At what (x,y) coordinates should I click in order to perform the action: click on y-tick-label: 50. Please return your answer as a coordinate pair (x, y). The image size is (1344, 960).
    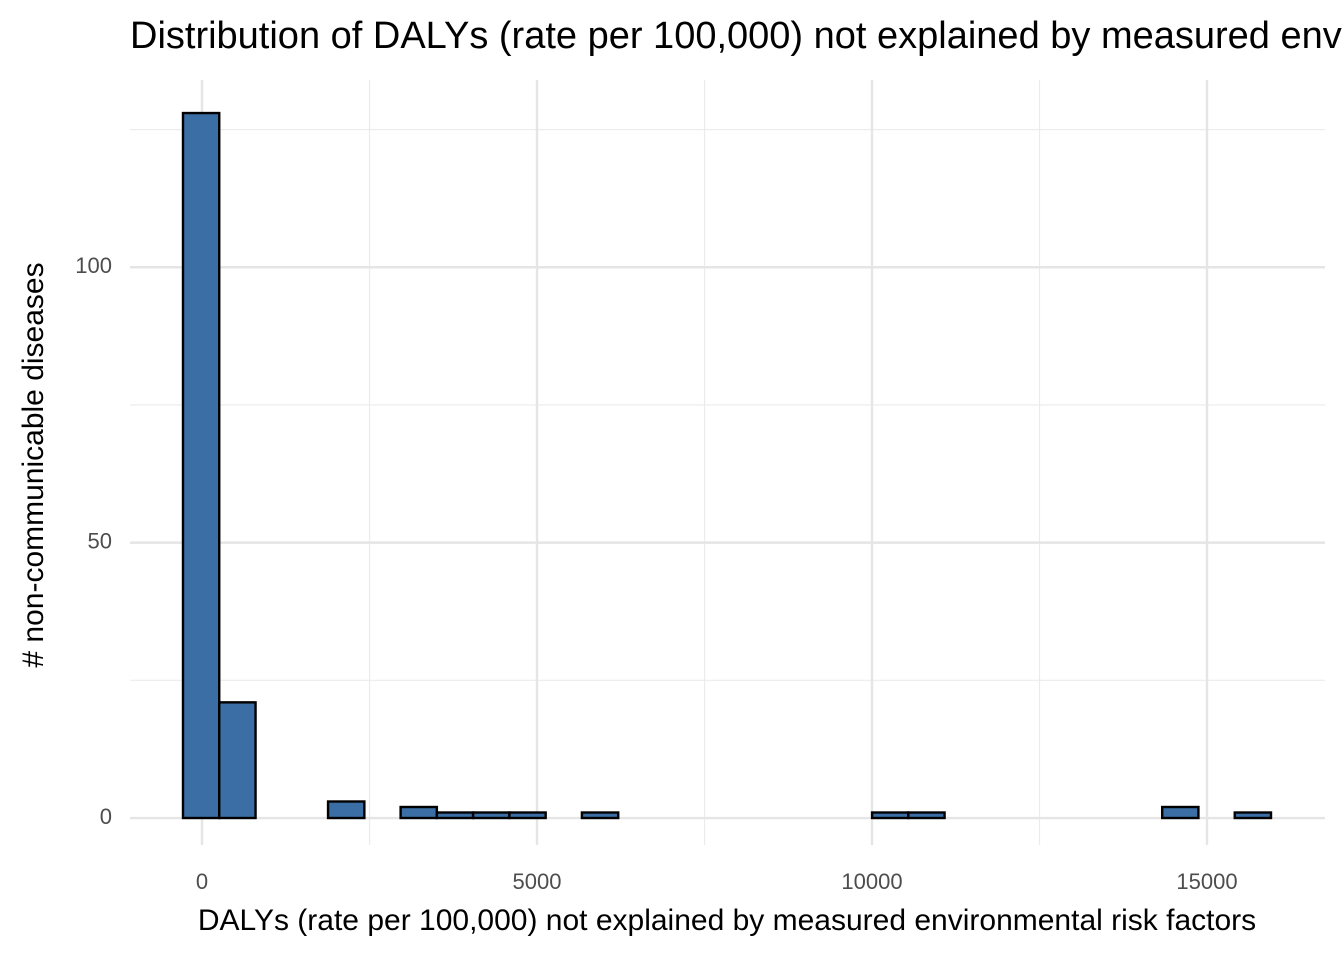
    Looking at the image, I should click on (100, 540).